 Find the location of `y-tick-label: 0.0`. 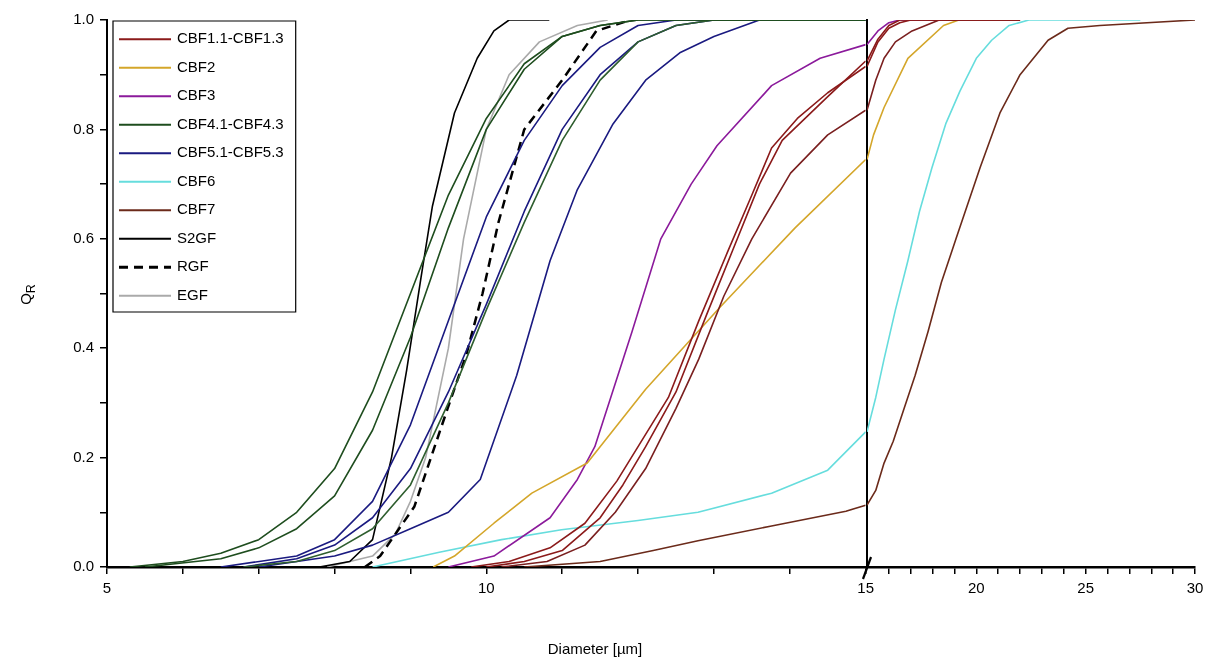

y-tick-label: 0.0 is located at coordinates (83, 566).